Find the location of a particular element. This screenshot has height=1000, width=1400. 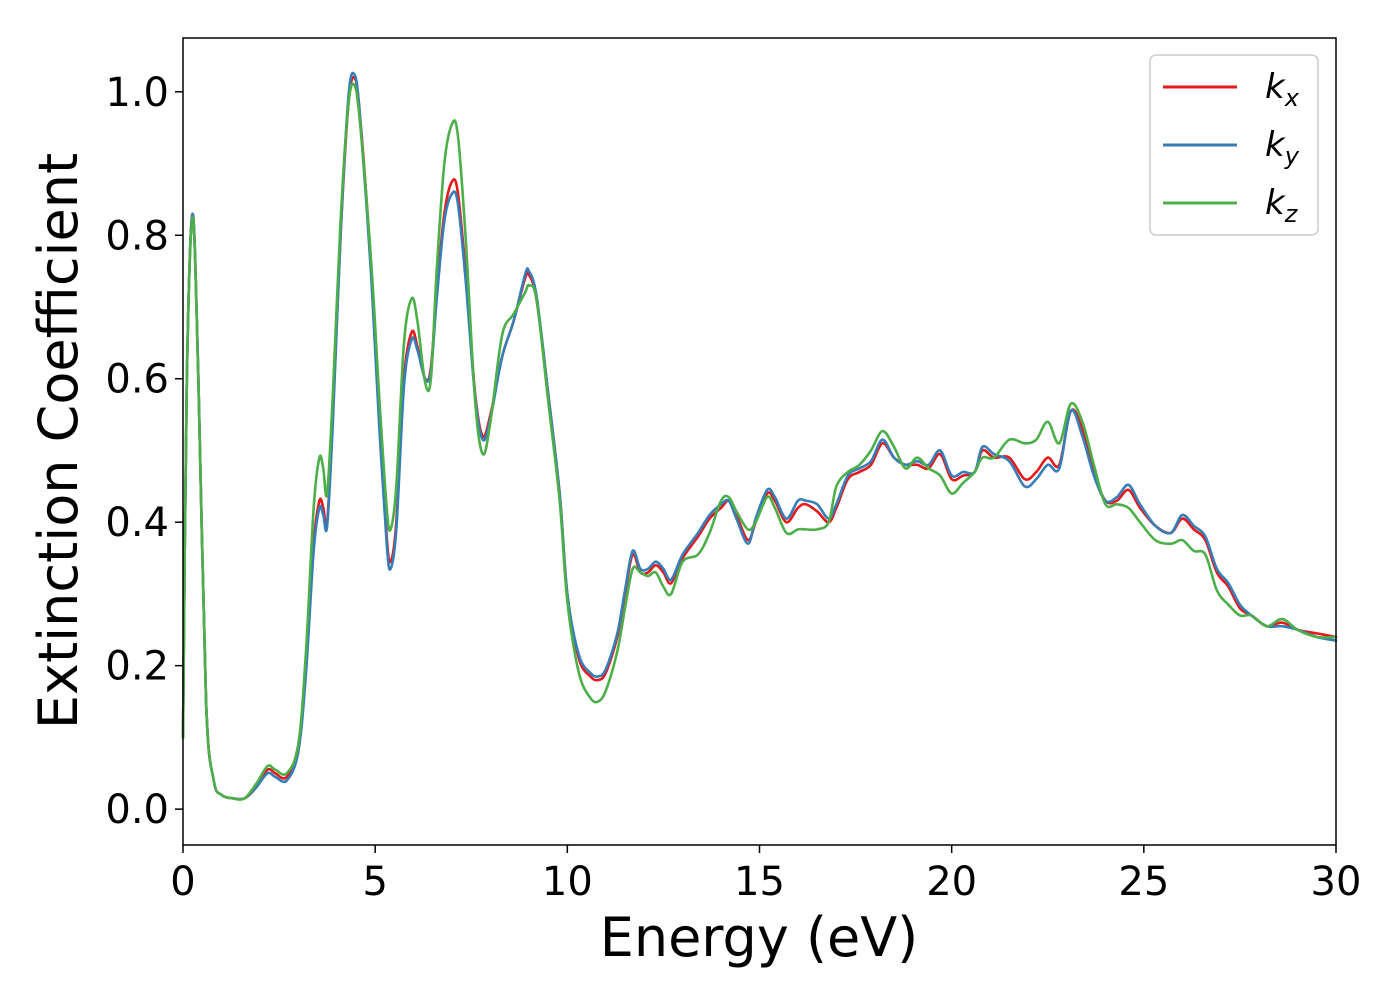

x-tick-label: 0 is located at coordinates (182, 882).